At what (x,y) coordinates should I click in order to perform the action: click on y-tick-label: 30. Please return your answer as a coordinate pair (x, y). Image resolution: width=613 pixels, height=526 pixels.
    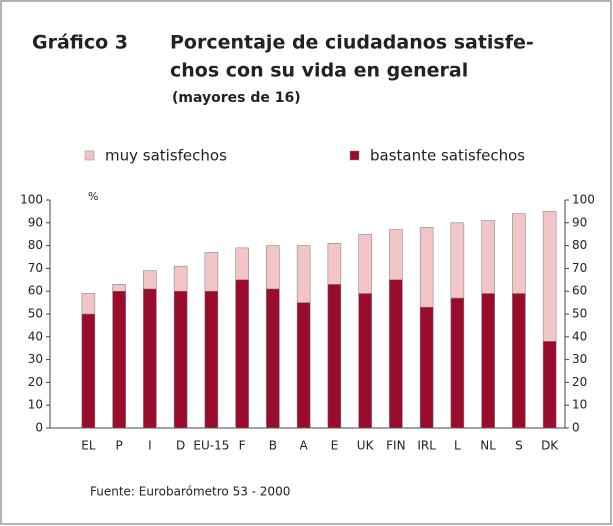
    Looking at the image, I should click on (35, 359).